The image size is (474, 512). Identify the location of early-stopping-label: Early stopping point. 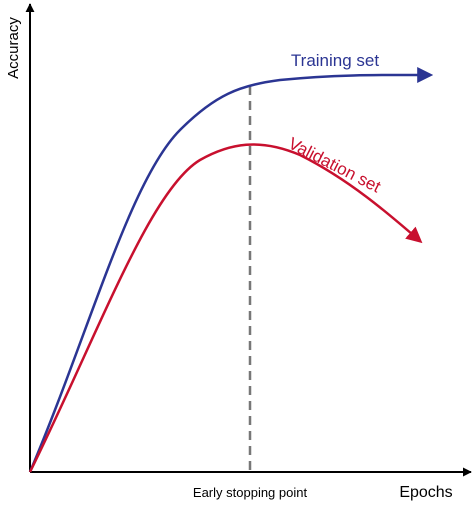
(250, 492).